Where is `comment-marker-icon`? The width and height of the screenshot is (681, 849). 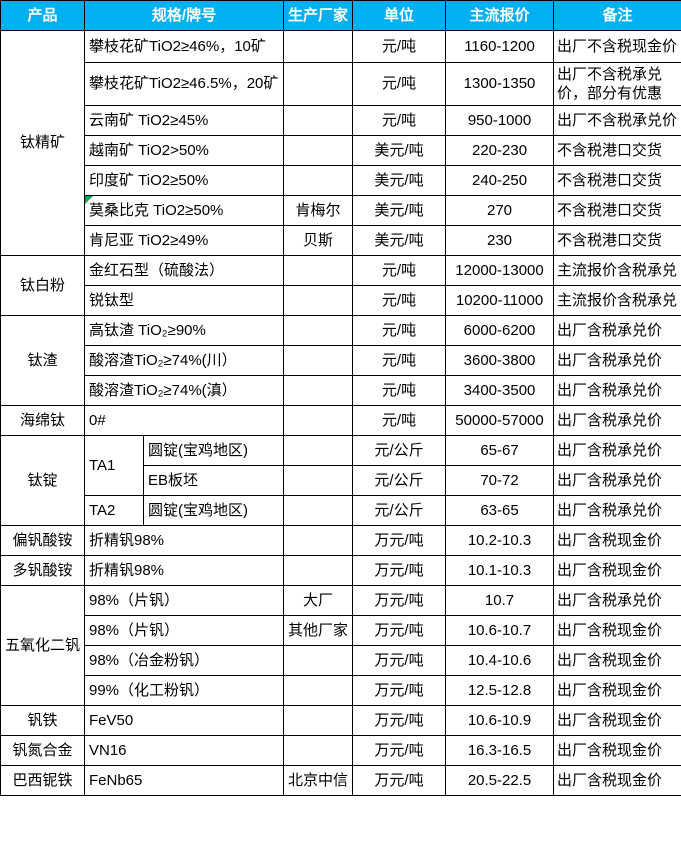
comment-marker-icon is located at coordinates (89, 200).